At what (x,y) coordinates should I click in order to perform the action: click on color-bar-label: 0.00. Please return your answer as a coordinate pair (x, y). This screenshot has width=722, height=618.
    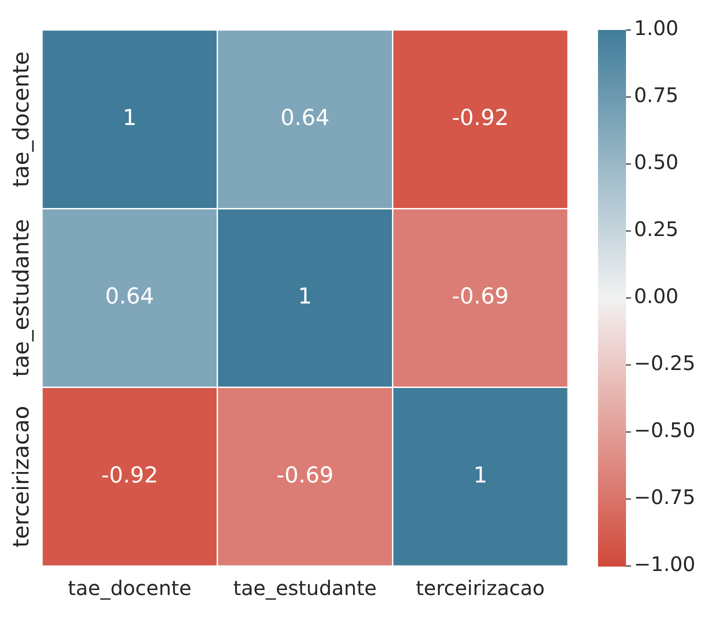
    Looking at the image, I should click on (656, 296).